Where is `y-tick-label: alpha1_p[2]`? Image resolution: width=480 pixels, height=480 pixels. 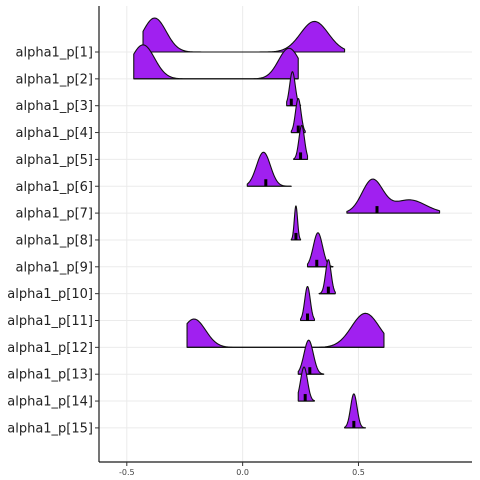 y-tick-label: alpha1_p[2] is located at coordinates (54, 79).